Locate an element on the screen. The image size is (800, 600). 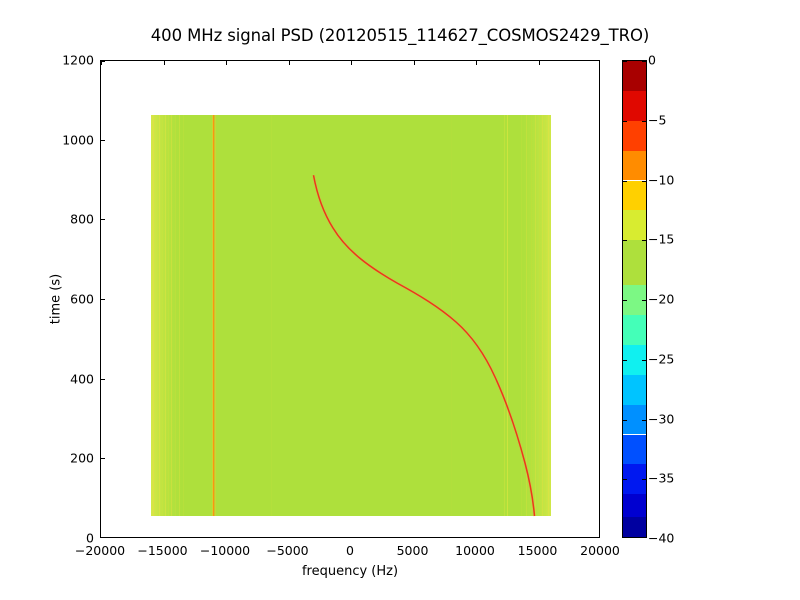
x-tick-label: −20000 is located at coordinates (100, 550).